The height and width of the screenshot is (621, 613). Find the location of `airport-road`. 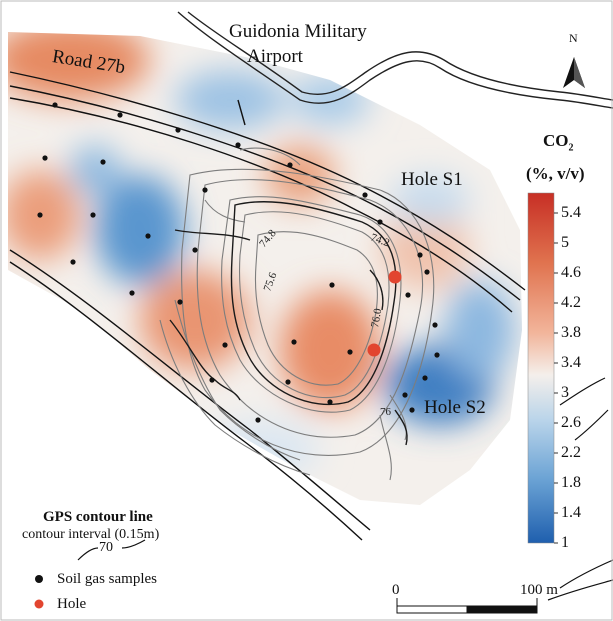

airport-road is located at coordinates (395, 60).